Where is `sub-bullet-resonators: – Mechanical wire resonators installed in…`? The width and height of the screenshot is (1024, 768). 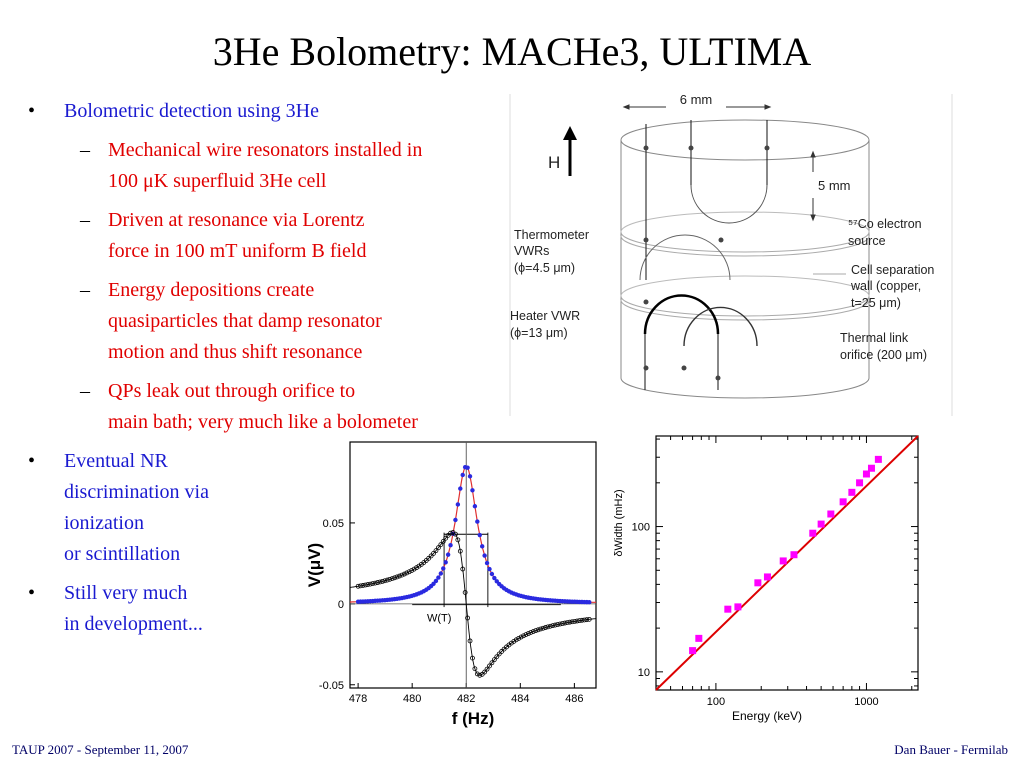 sub-bullet-resonators: – Mechanical wire resonators installed in… is located at coordinates (278, 166).